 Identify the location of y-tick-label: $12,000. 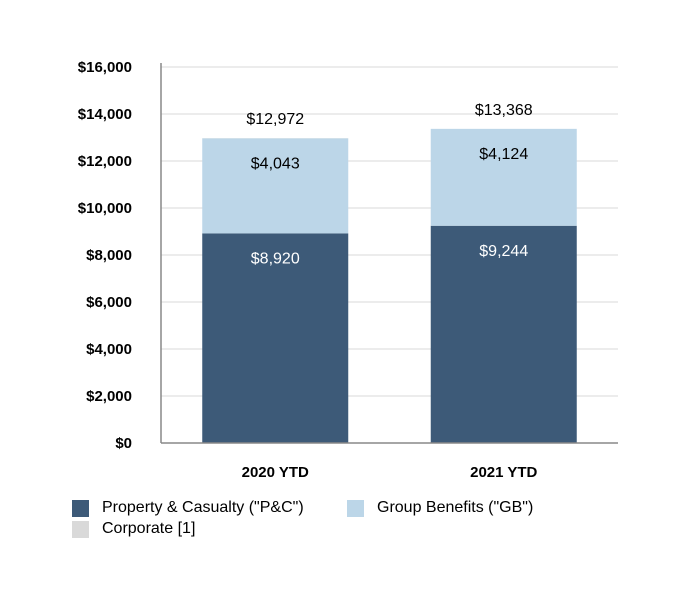
(105, 161).